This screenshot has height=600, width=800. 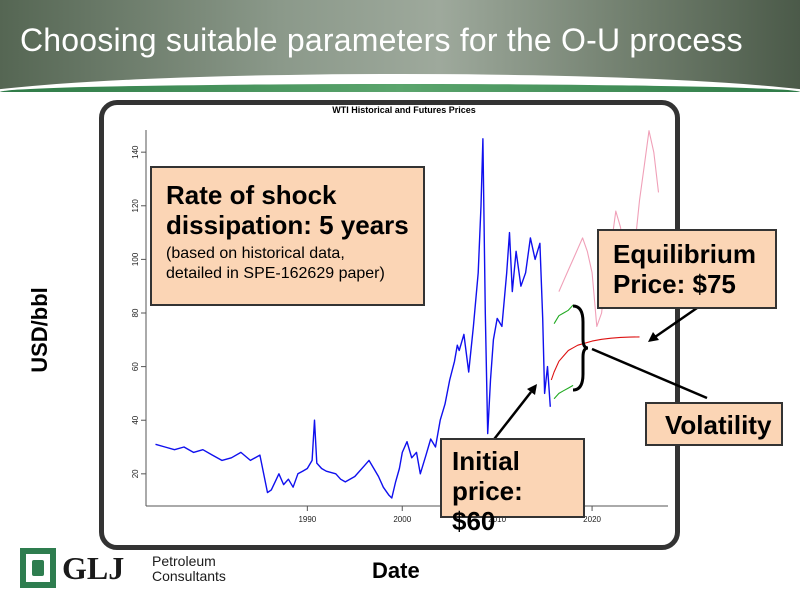 I want to click on x-tick-label: 2020, so click(x=592, y=519).